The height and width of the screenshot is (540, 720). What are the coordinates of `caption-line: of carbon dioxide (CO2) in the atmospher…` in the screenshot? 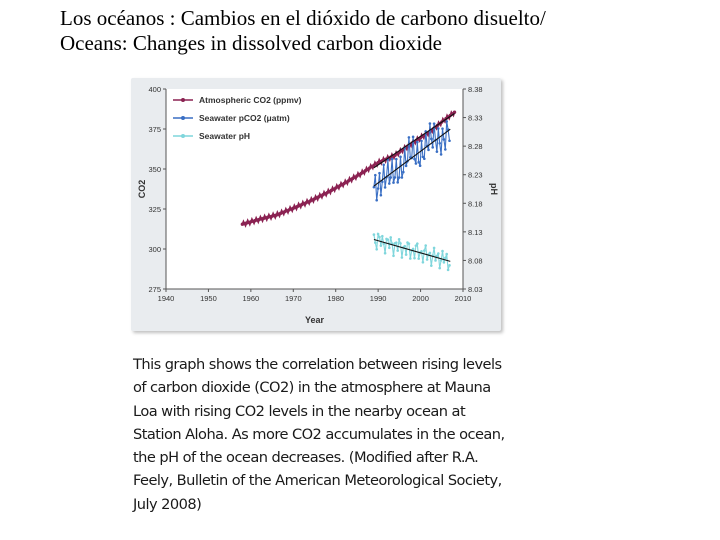 It's located at (312, 388).